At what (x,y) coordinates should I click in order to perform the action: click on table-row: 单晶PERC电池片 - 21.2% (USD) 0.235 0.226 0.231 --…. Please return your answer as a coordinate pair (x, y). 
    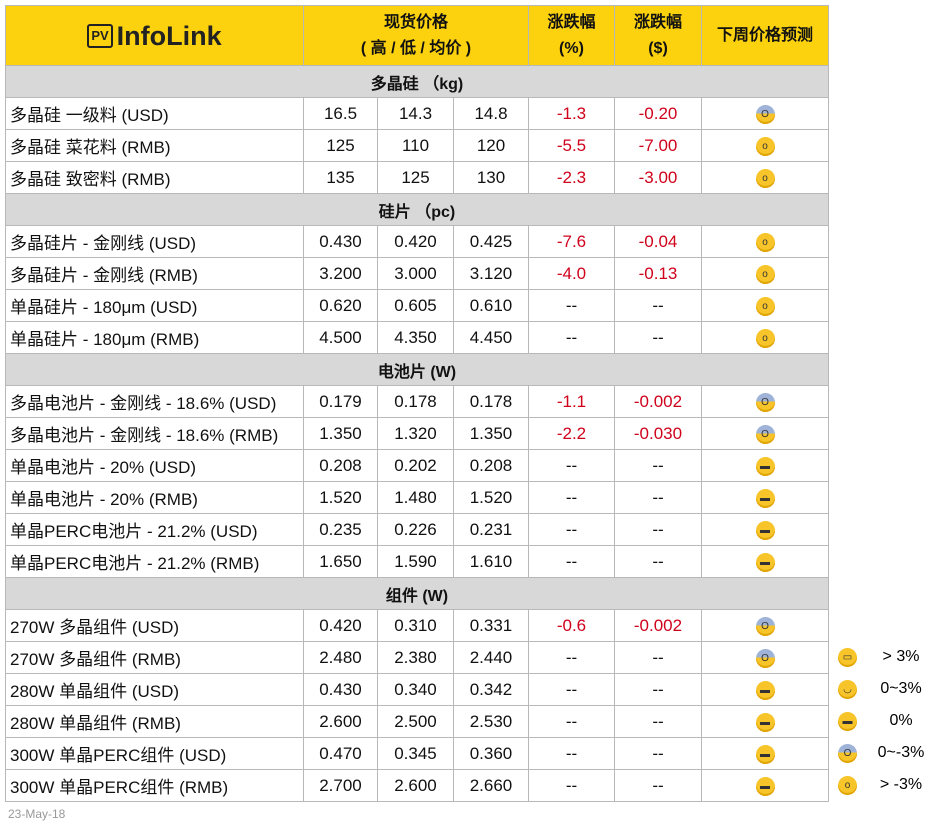
    Looking at the image, I should click on (417, 529).